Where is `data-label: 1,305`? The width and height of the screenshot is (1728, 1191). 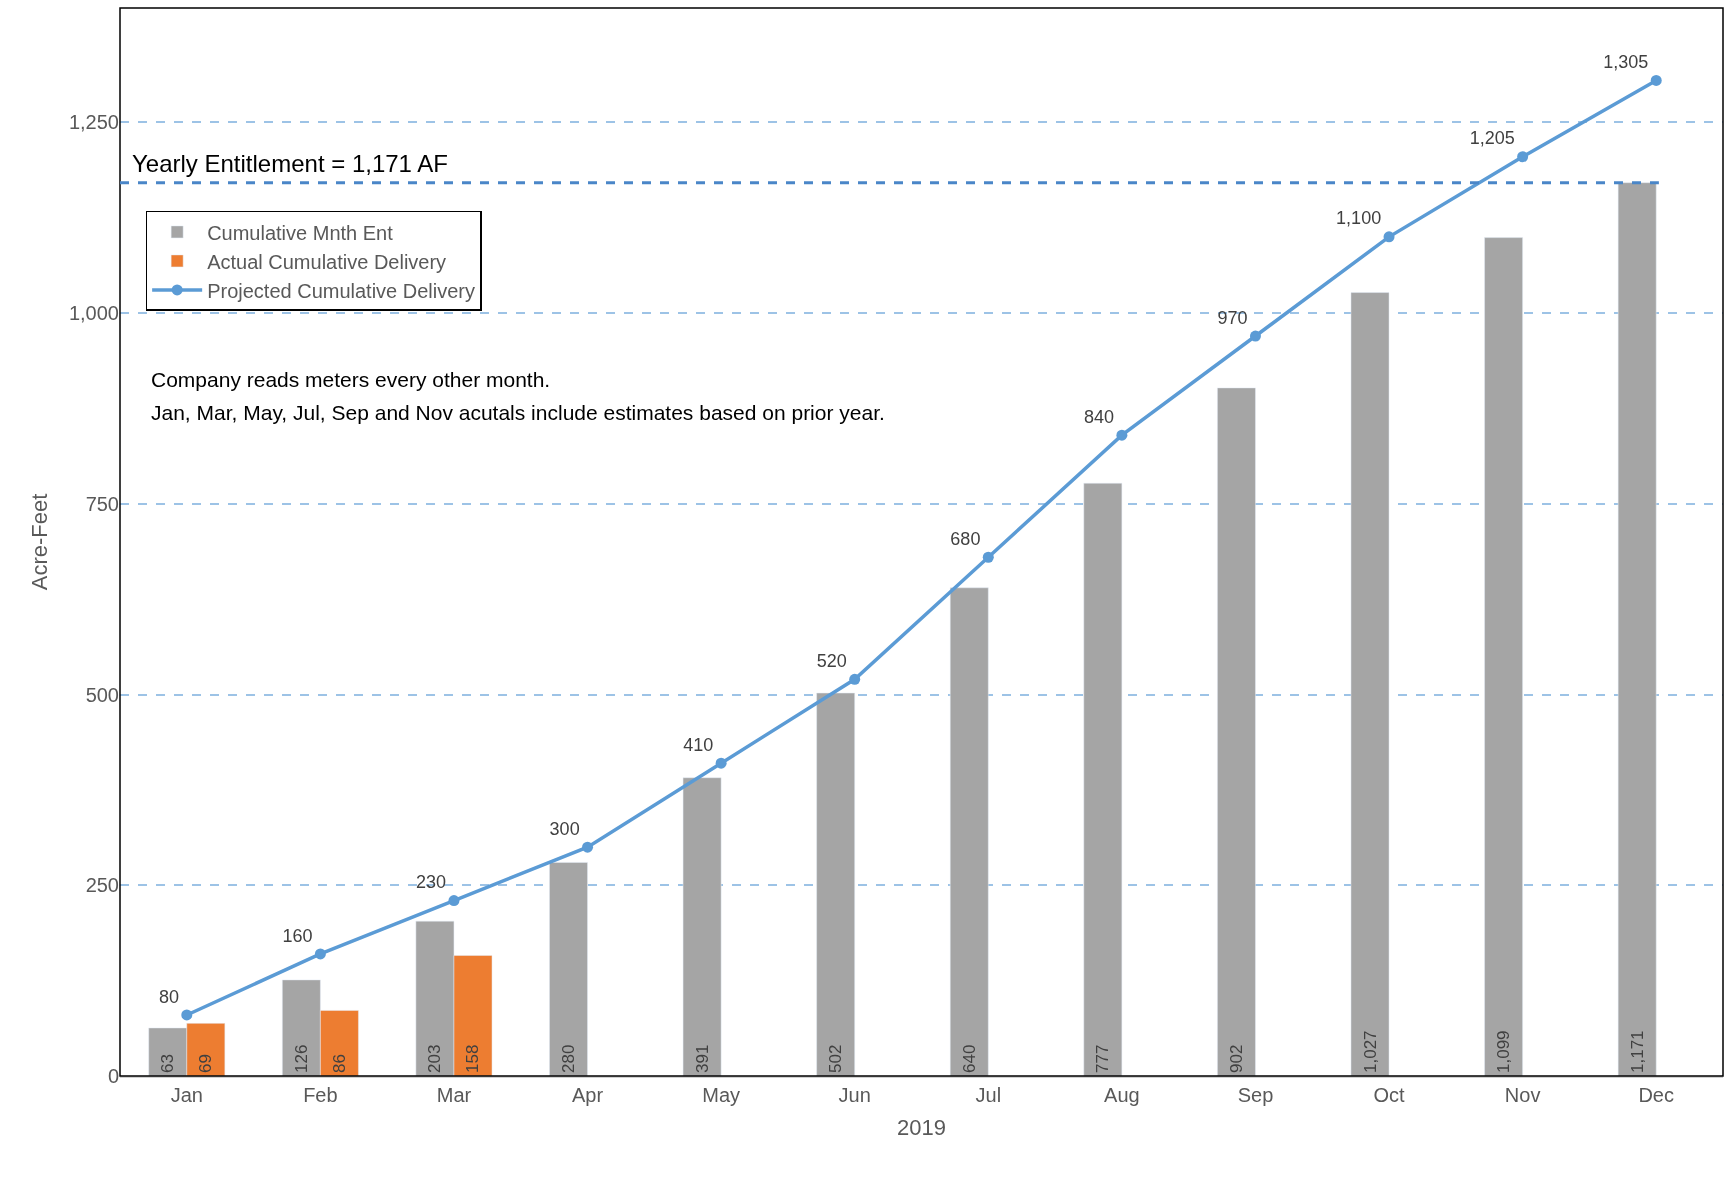
data-label: 1,305 is located at coordinates (1626, 62).